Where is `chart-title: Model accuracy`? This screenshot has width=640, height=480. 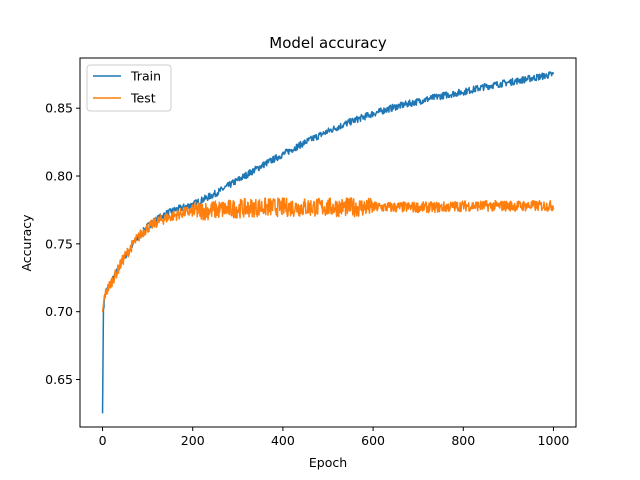 chart-title: Model accuracy is located at coordinates (328, 43).